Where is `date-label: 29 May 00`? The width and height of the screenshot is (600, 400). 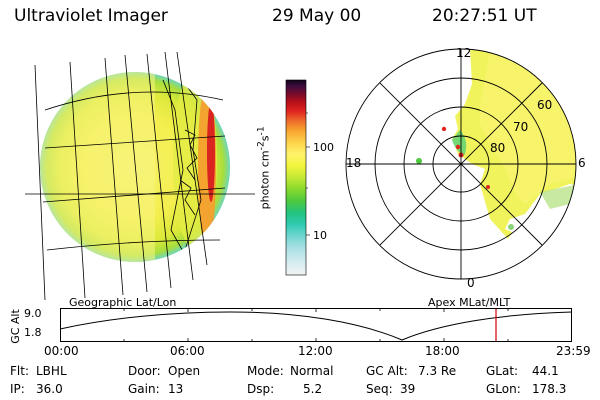
date-label: 29 May 00 is located at coordinates (317, 16).